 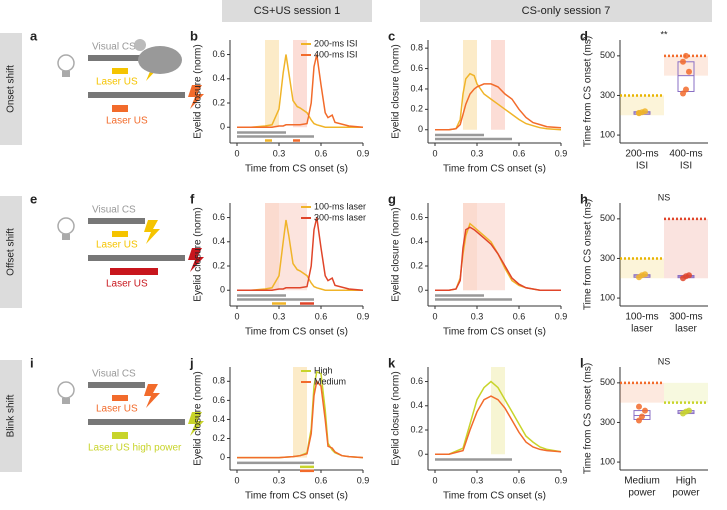 I want to click on mouse, so click(x=160, y=60).